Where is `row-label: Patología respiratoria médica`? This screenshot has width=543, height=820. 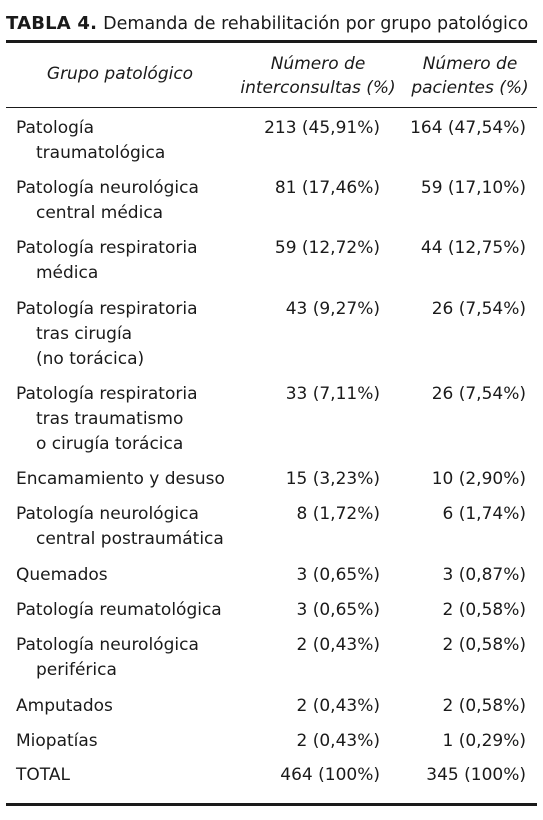
row-label: Patología respiratoria médica is located at coordinates (128, 261).